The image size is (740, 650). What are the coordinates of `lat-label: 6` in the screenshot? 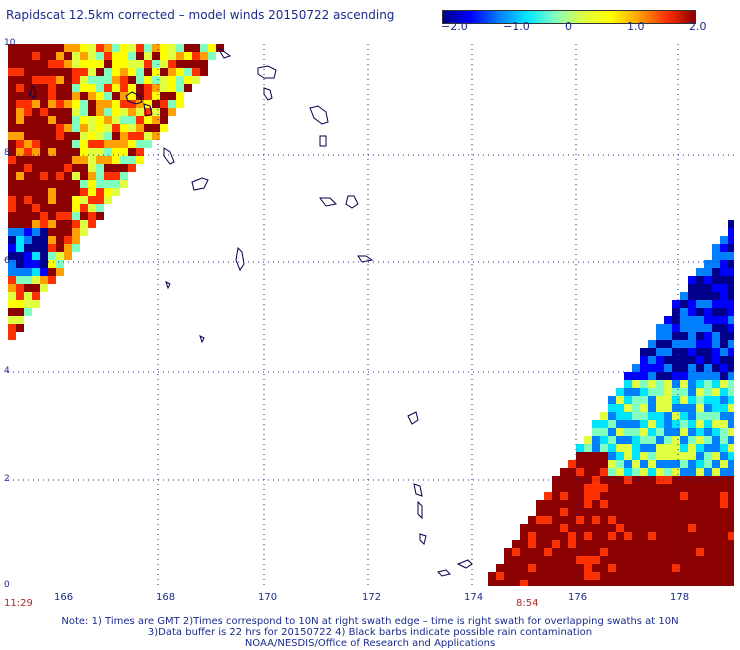 It's located at (7, 261).